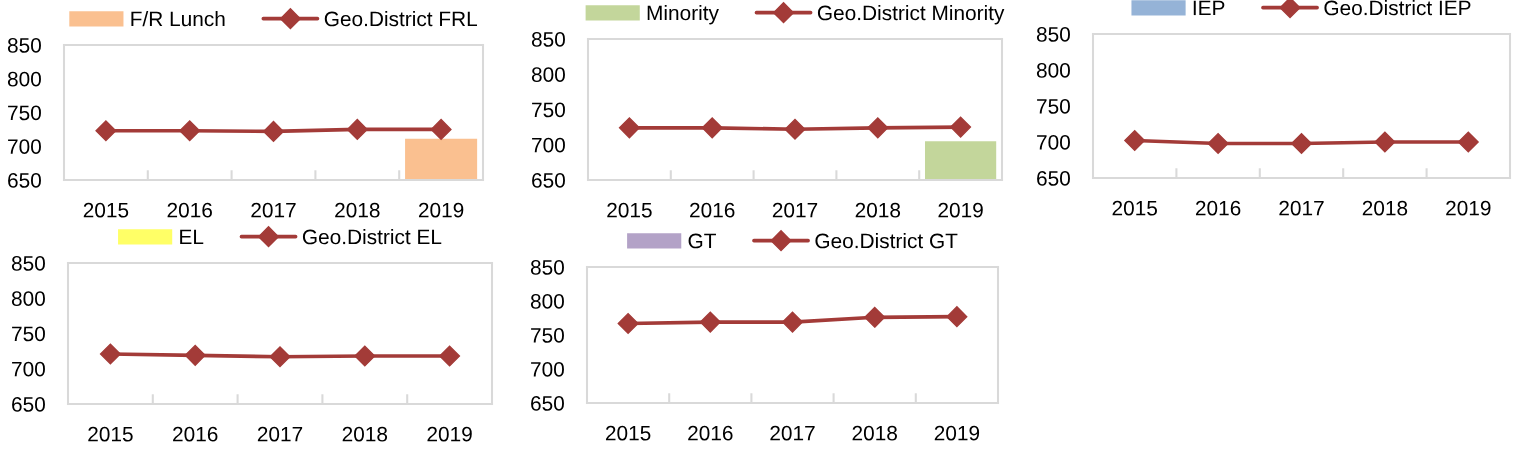 The image size is (1516, 451). I want to click on legend-label: Geo.District EL, so click(372, 237).